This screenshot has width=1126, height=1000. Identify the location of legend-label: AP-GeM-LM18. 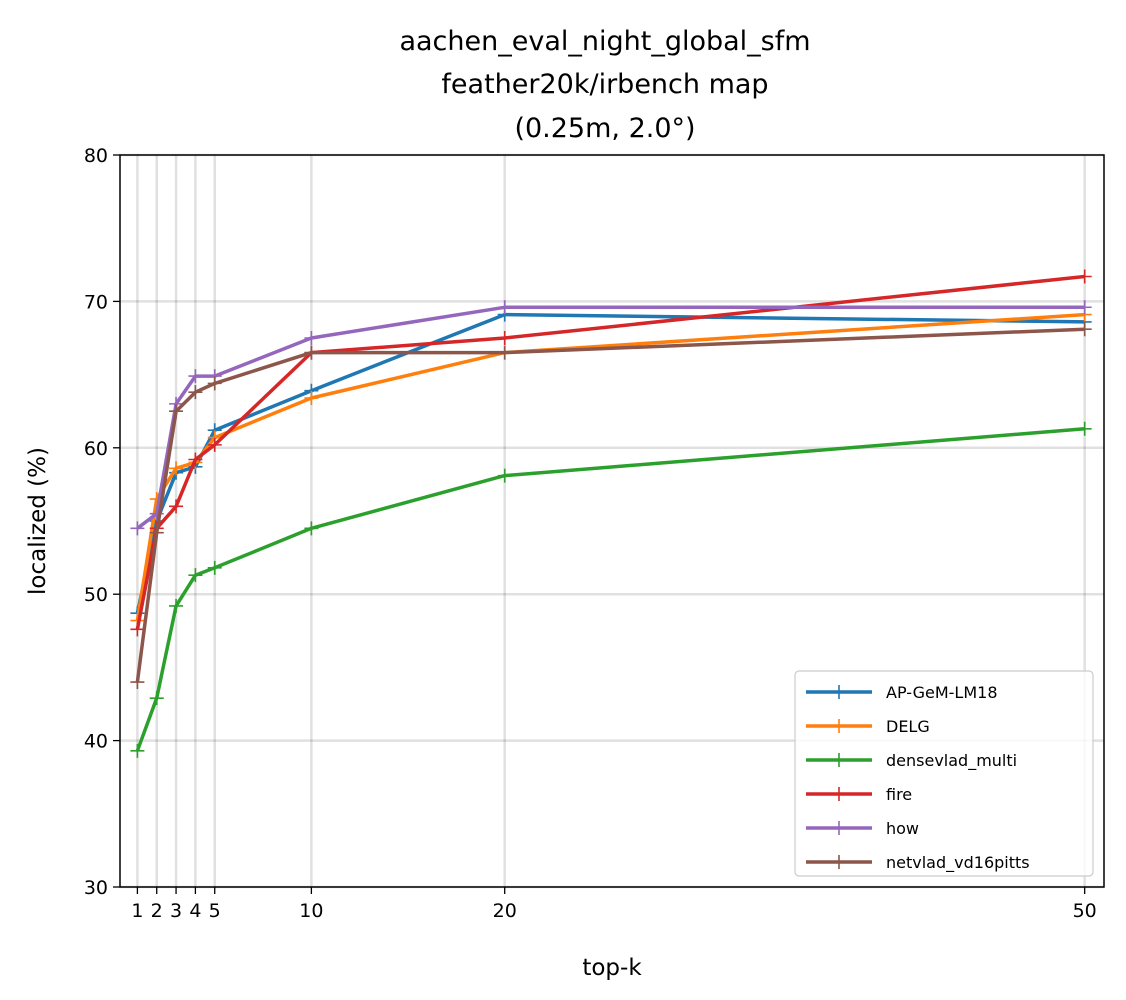
(942, 692).